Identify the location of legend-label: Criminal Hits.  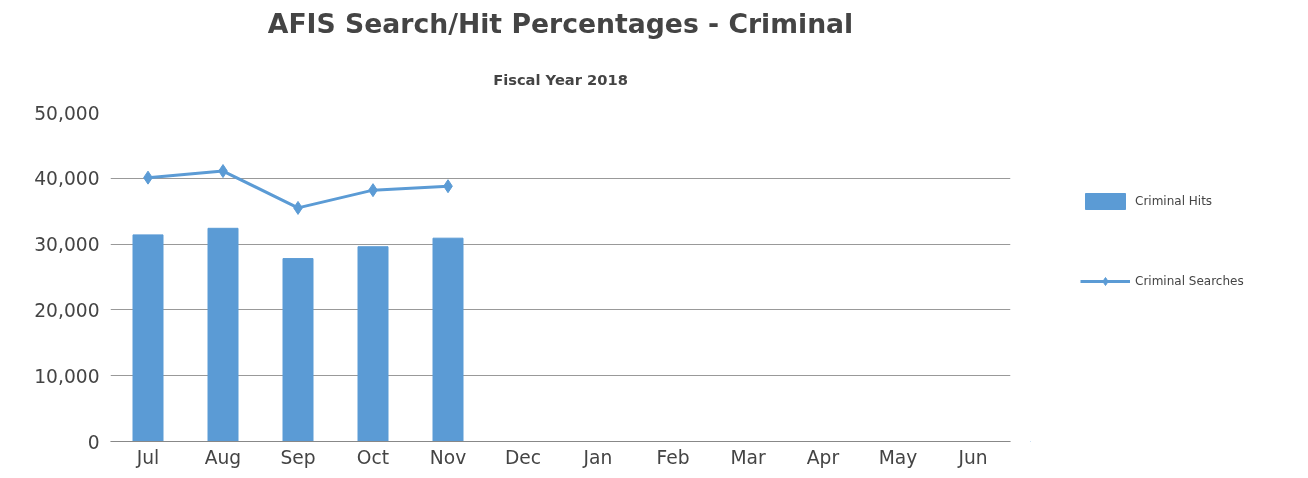
(1174, 201).